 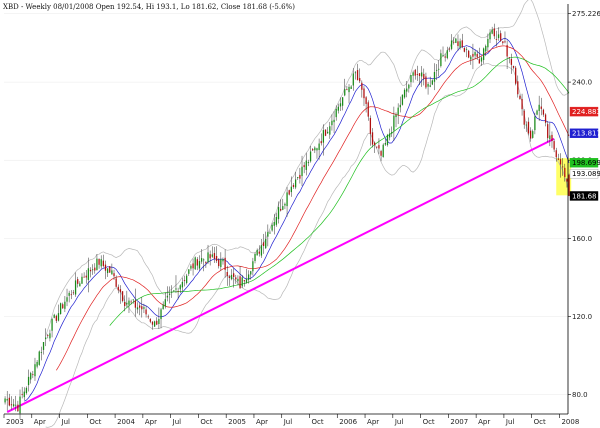 What do you see at coordinates (459, 422) in the screenshot?
I see `x-tick-label: 2007` at bounding box center [459, 422].